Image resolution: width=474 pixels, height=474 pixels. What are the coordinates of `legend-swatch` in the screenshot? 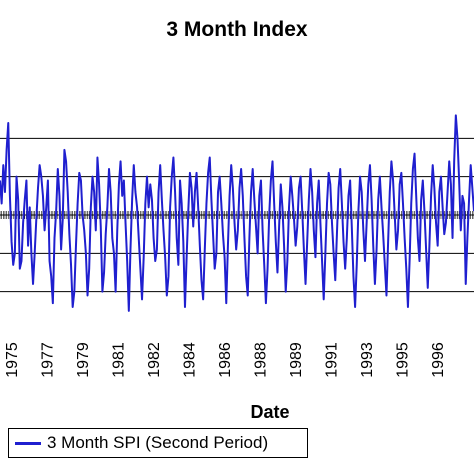 It's located at (28, 443).